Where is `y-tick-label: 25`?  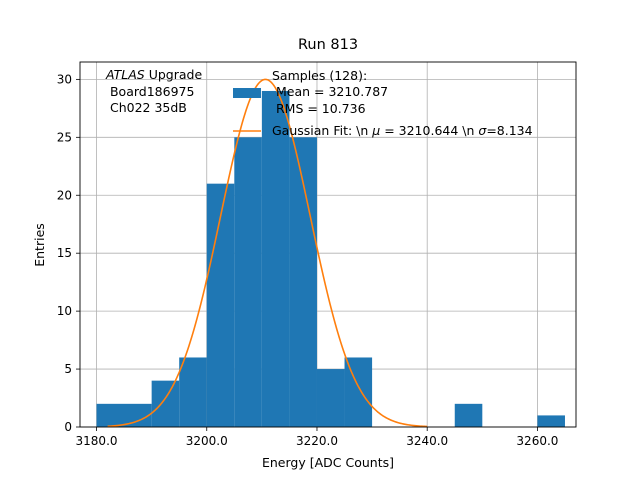
y-tick-label: 25 is located at coordinates (64, 137).